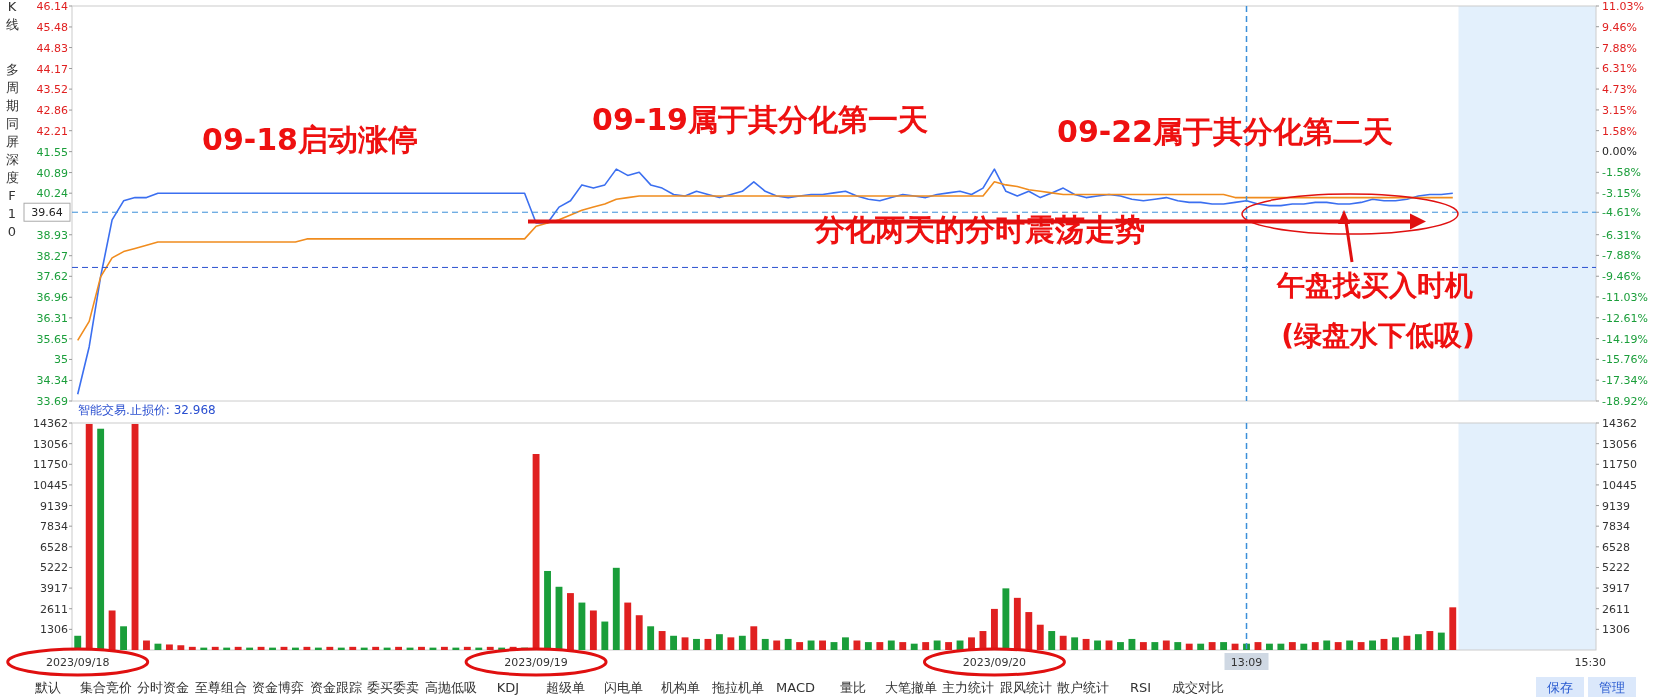 This screenshot has width=1668, height=698. I want to click on text: 资金跟踪, so click(335, 687).